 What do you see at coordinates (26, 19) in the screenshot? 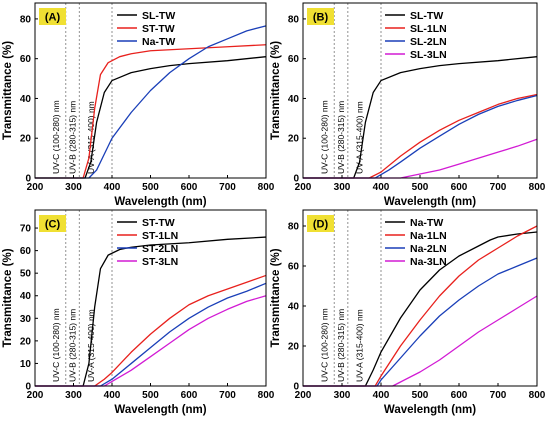
I see `y-tick-label: 80` at bounding box center [26, 19].